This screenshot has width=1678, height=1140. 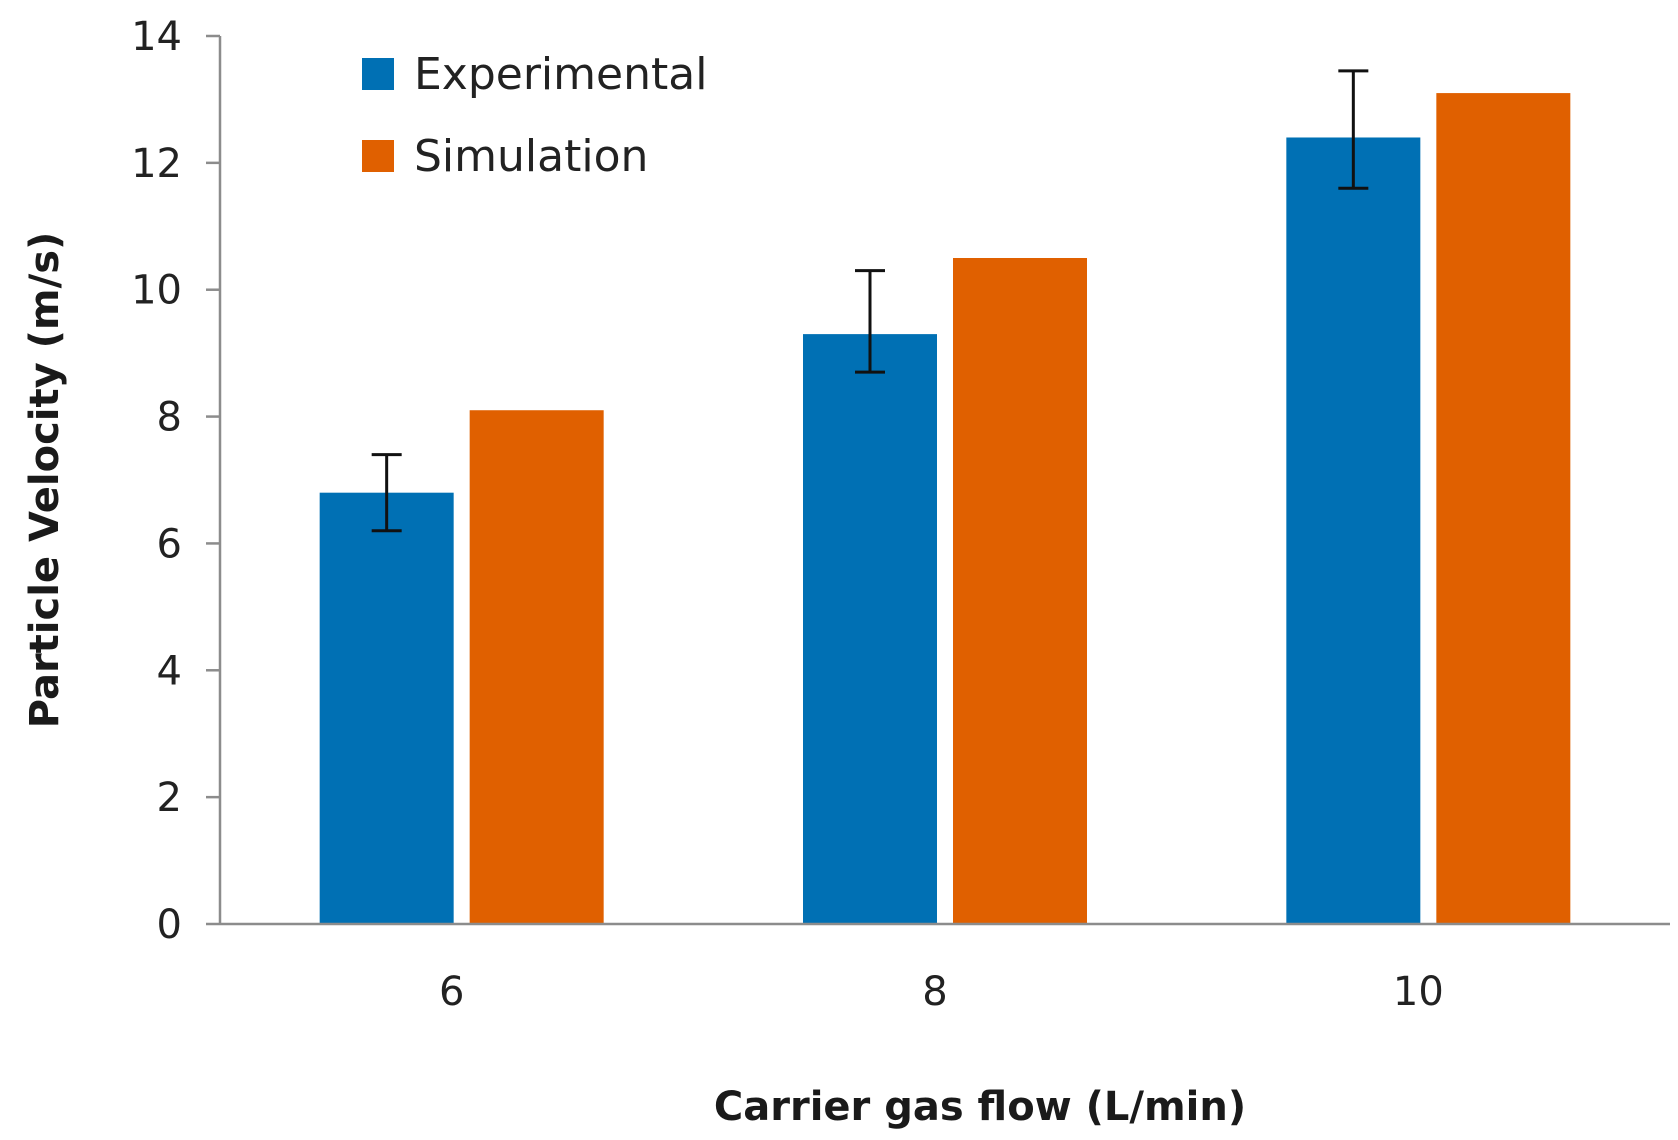 What do you see at coordinates (534, 115) in the screenshot?
I see `legend: Experimental Simulation` at bounding box center [534, 115].